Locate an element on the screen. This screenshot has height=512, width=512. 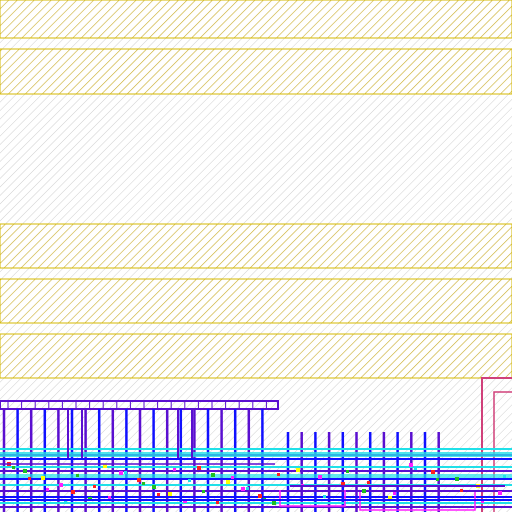
poly-route is located at coordinates (312, 498).